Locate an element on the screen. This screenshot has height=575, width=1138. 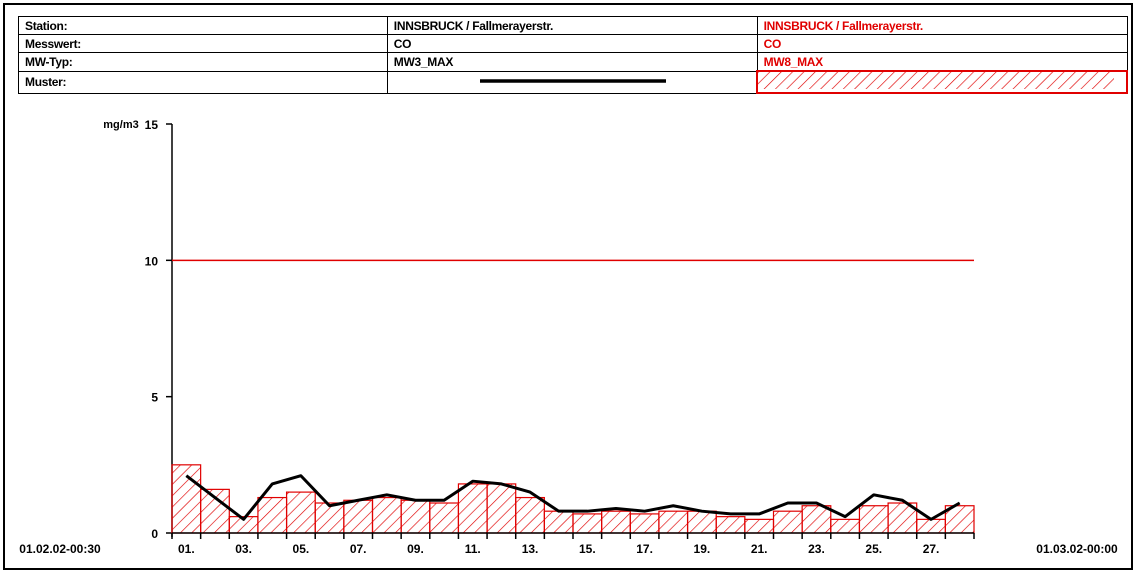
x-tick-label: 11. is located at coordinates (473, 549).